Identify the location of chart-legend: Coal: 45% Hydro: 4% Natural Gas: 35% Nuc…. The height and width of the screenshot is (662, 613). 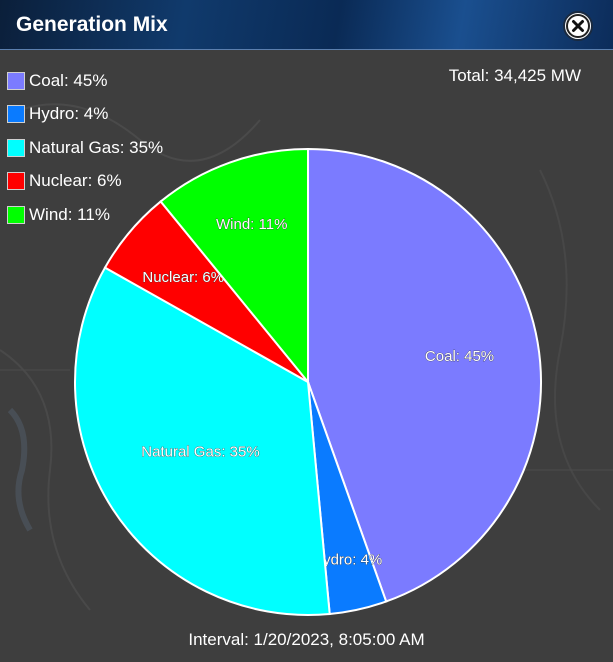
(85, 148).